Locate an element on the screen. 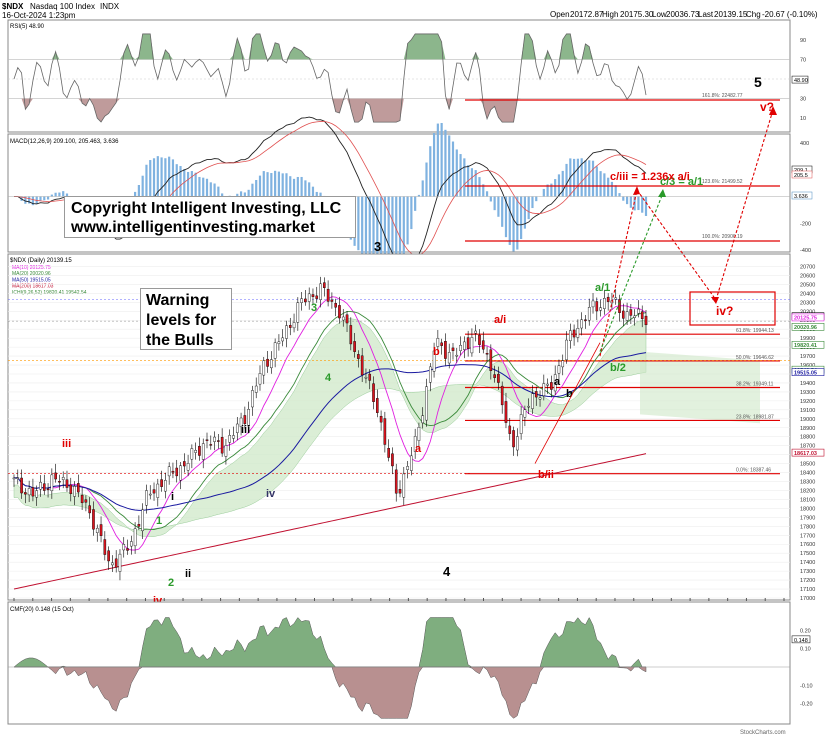 Image resolution: width=827 pixels, height=738 pixels. price-legend-entry: MA(10) 20125.75 is located at coordinates (31, 268).